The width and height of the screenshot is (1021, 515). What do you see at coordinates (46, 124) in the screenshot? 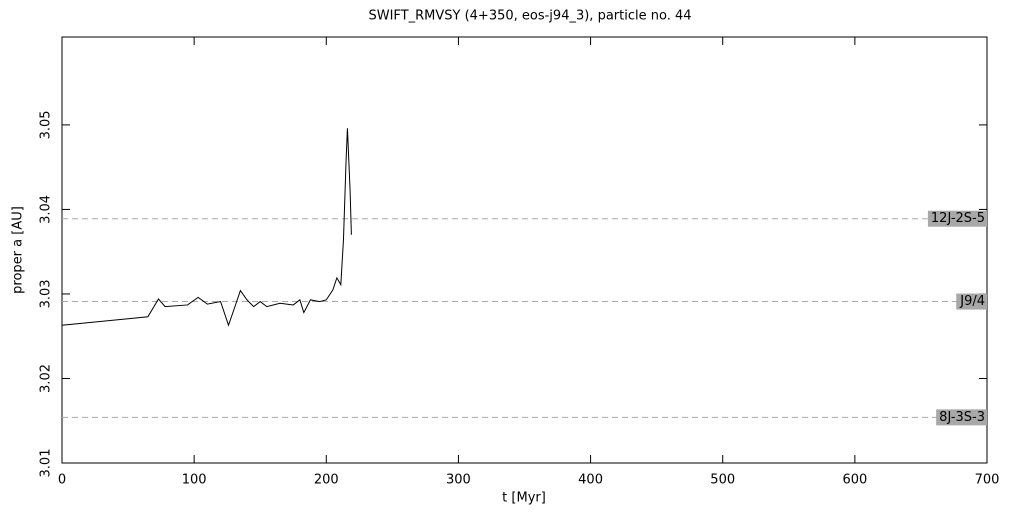
I see `y-tick-label: 3.05` at bounding box center [46, 124].